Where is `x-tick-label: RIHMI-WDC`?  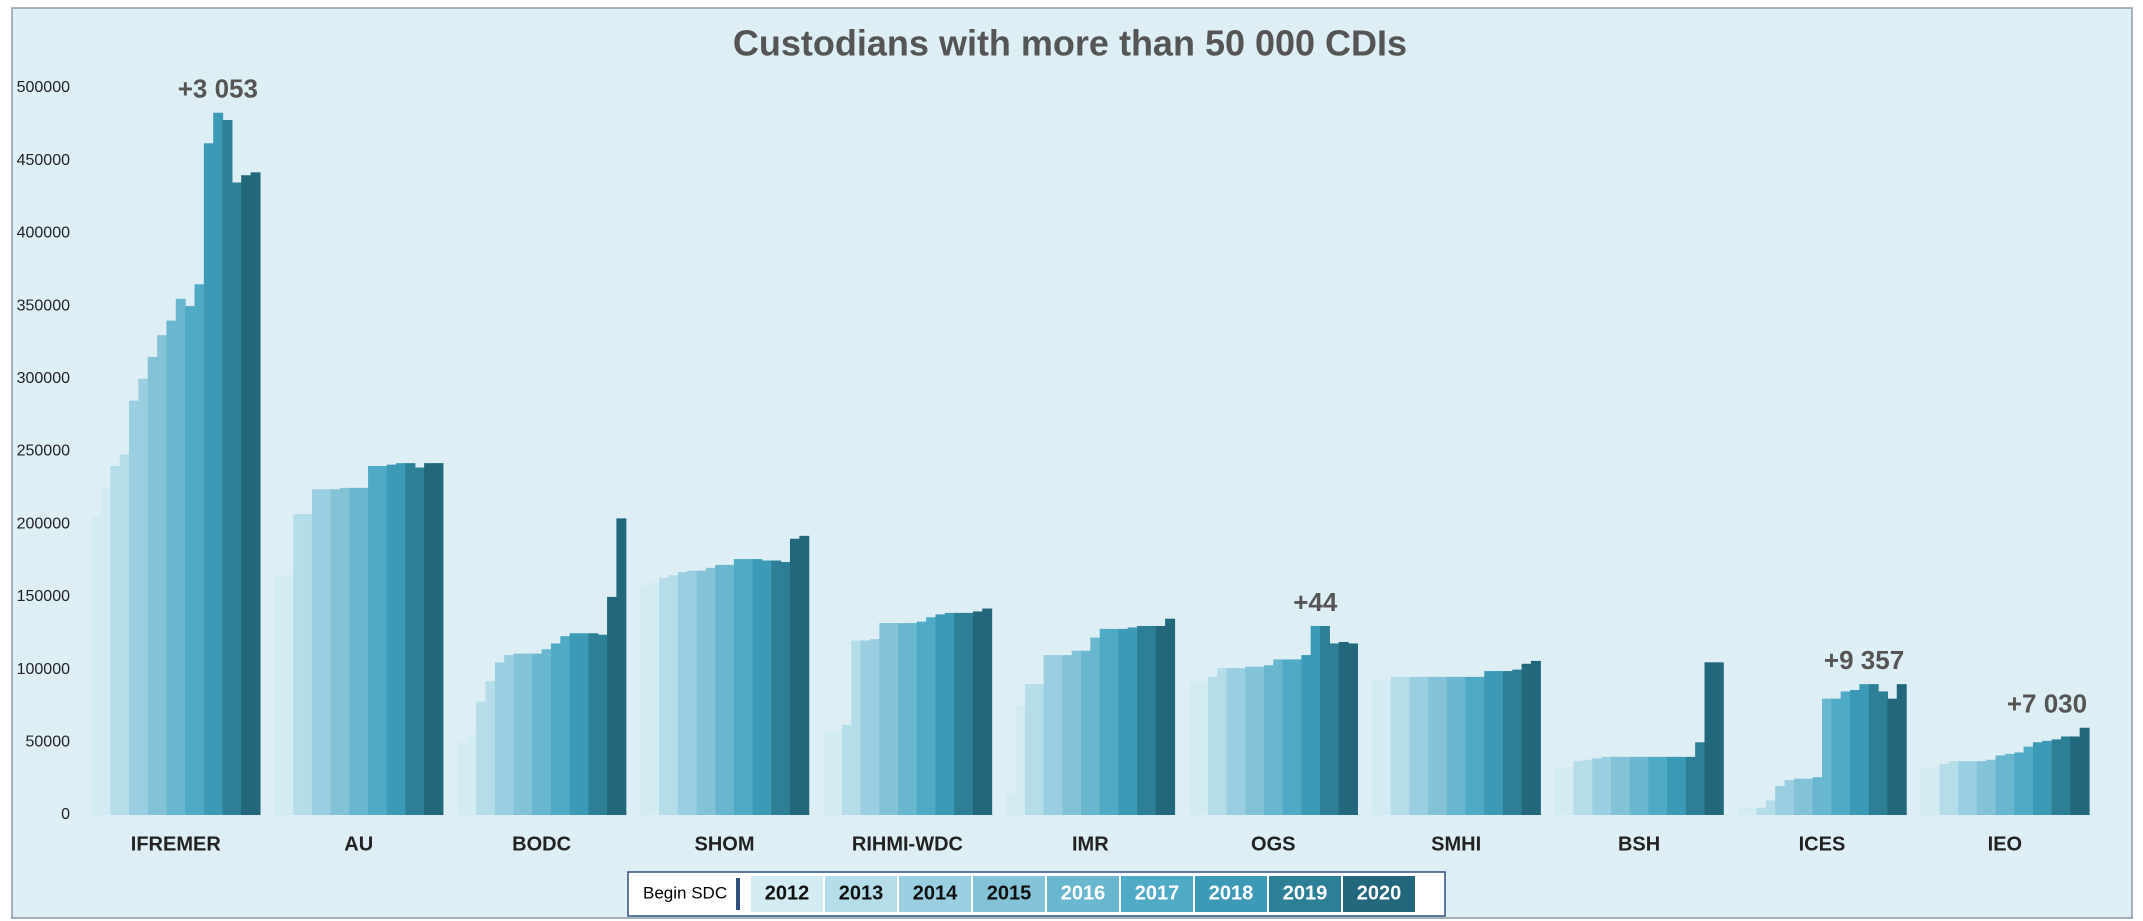 x-tick-label: RIHMI-WDC is located at coordinates (907, 844).